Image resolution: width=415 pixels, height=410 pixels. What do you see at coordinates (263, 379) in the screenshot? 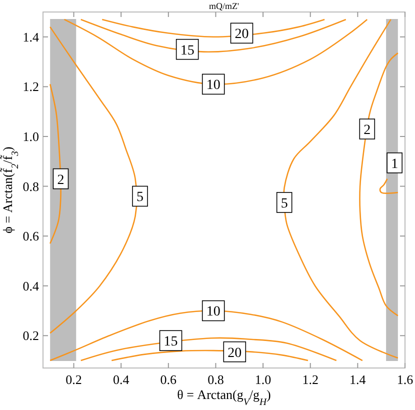
I see `x-tick-label: 1.0` at bounding box center [263, 379].